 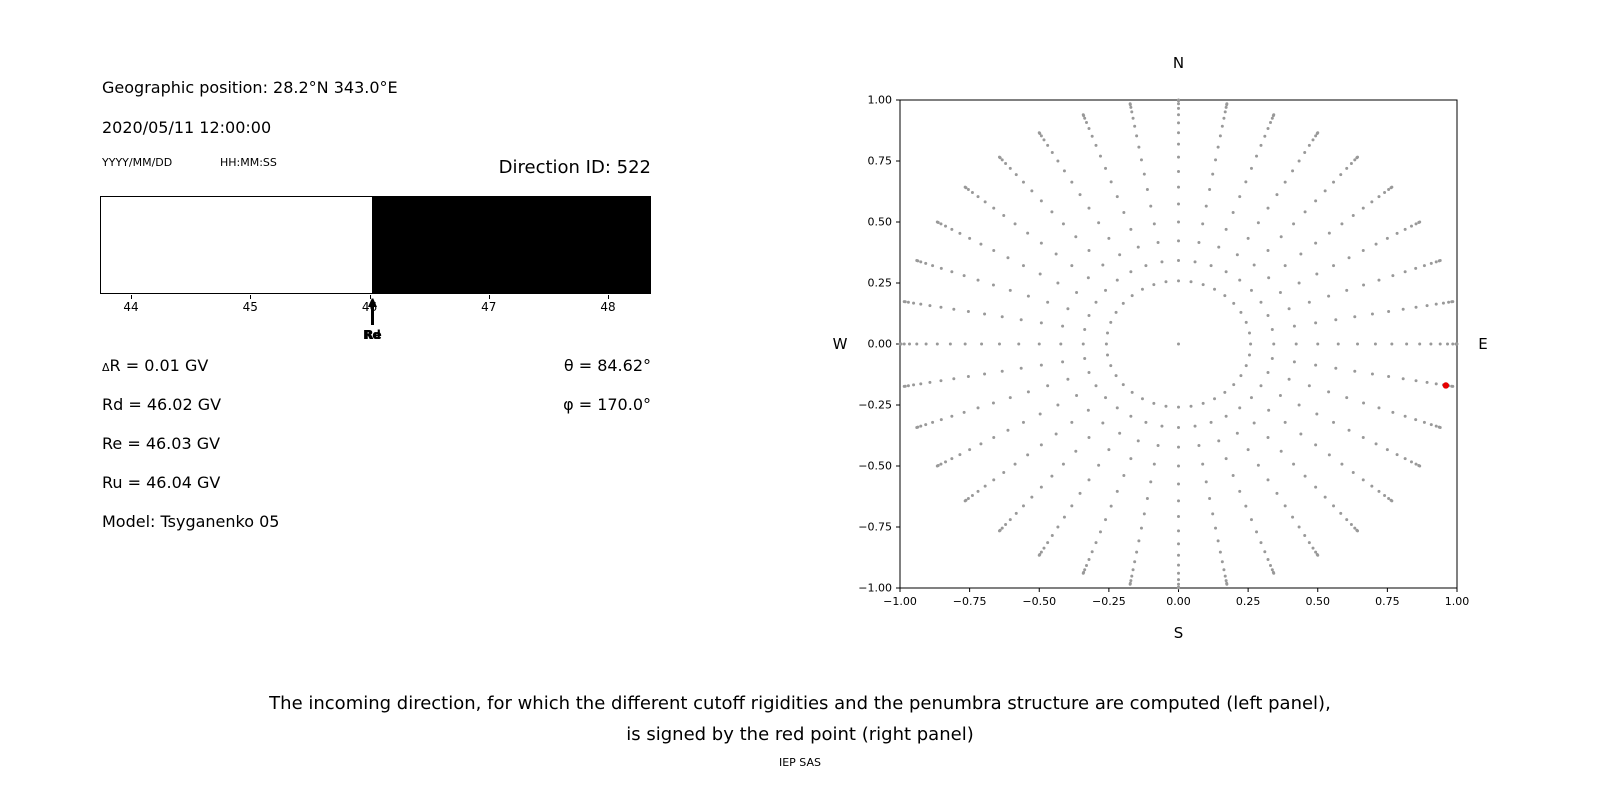 What do you see at coordinates (875, 405) in the screenshot?
I see `y-tick-label: −0.25` at bounding box center [875, 405].